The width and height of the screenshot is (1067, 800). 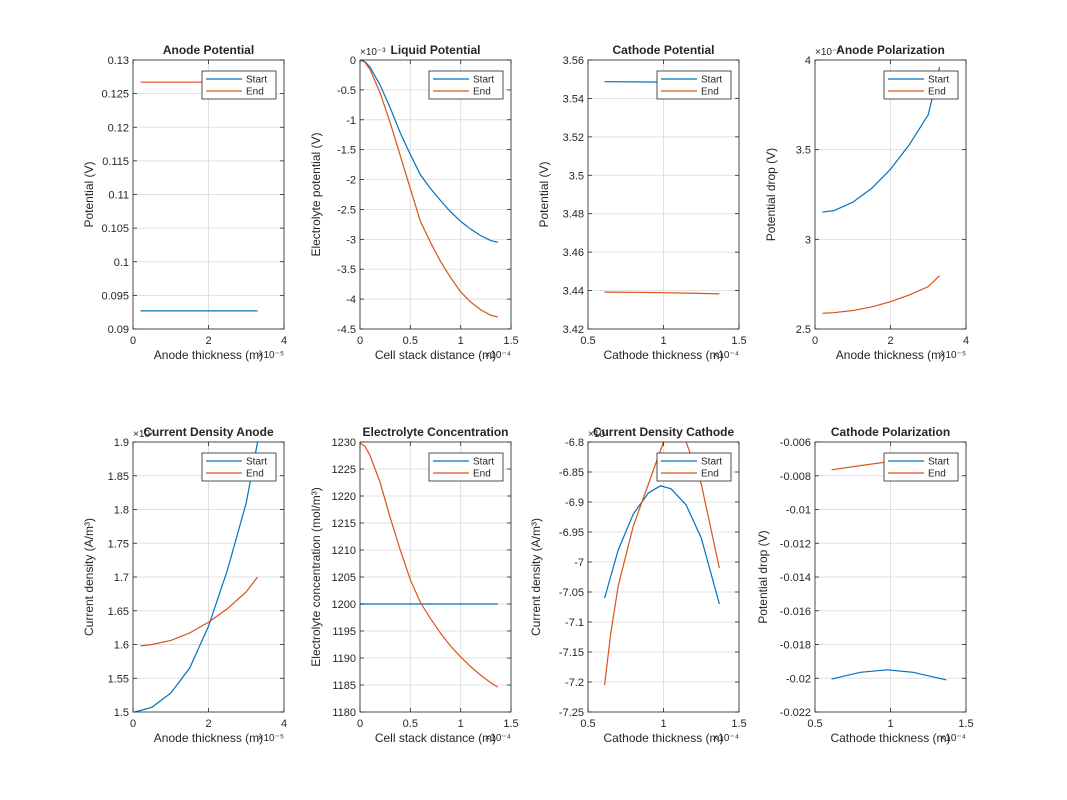 I want to click on y-tick-label: 1.85, so click(x=118, y=477).